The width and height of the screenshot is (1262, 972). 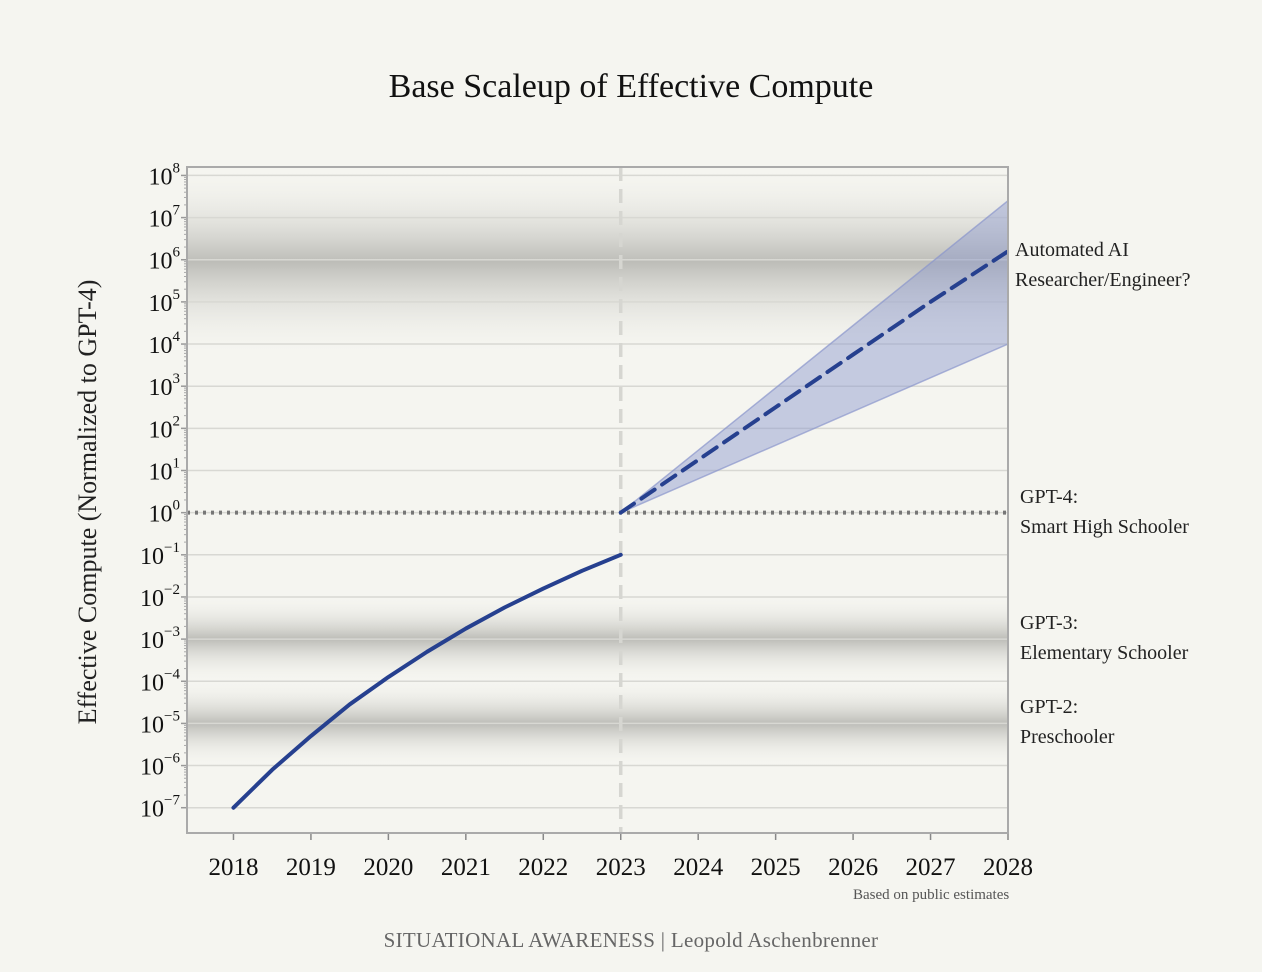 What do you see at coordinates (160, 723) in the screenshot?
I see `y-tick-label: 10⁻⁵` at bounding box center [160, 723].